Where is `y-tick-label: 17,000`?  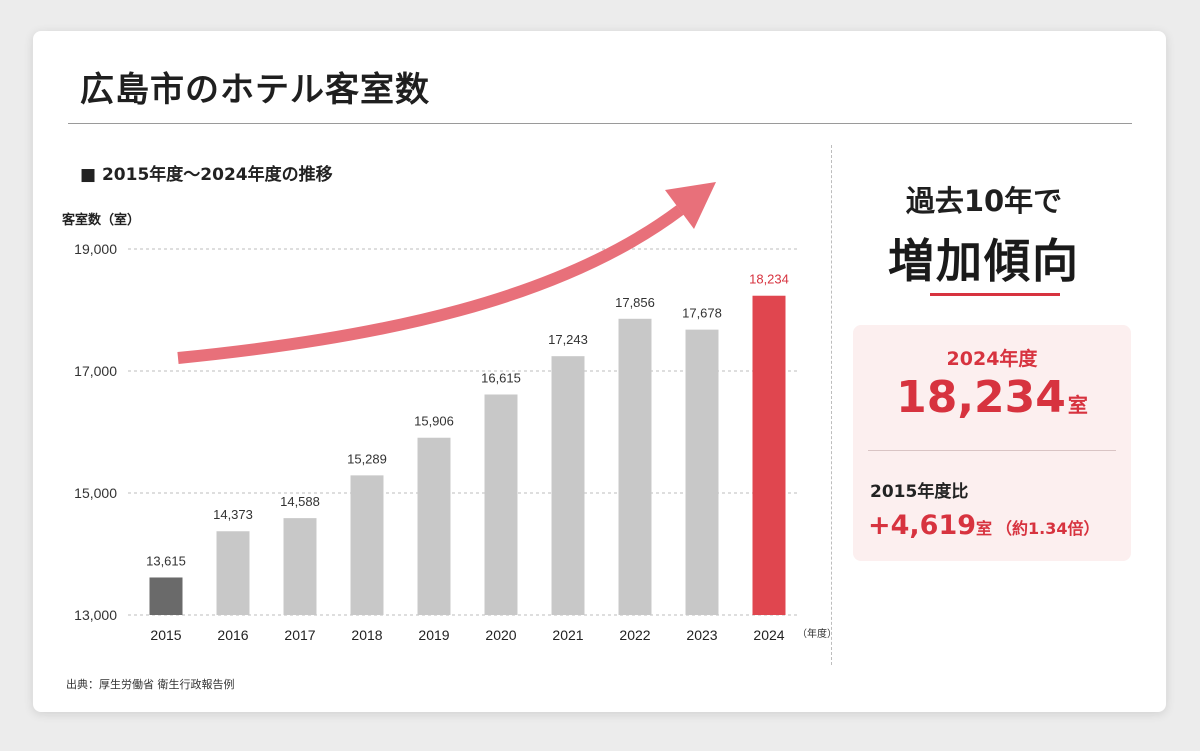 y-tick-label: 17,000 is located at coordinates (95, 371).